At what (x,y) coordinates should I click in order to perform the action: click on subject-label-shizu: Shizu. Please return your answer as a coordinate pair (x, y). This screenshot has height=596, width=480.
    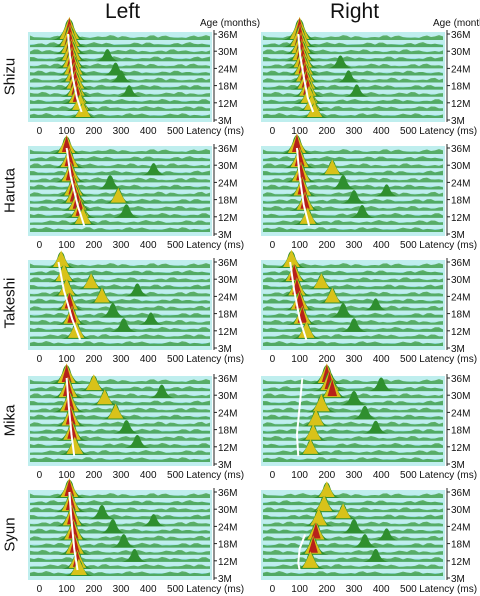
    Looking at the image, I should click on (10, 76).